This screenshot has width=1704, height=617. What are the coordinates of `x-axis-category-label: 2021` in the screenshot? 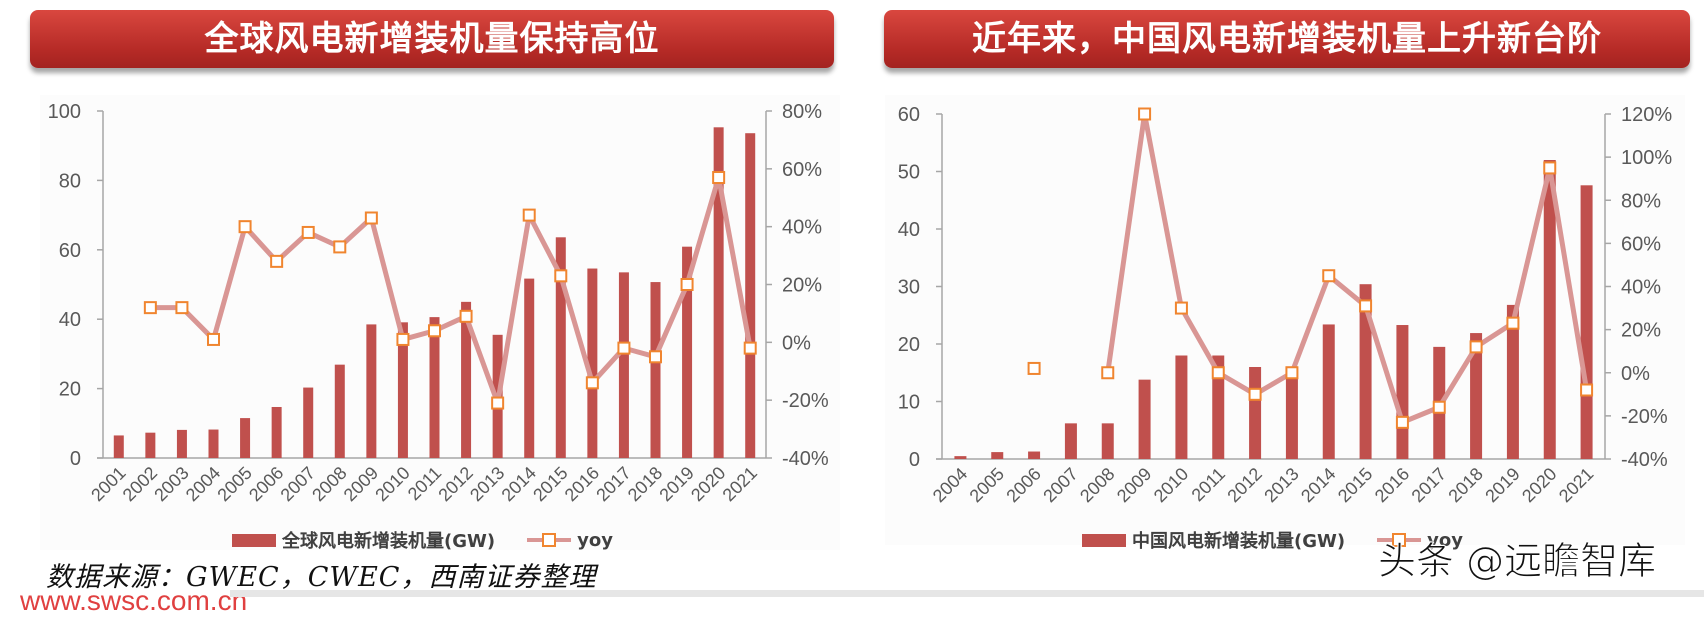 It's located at (740, 484).